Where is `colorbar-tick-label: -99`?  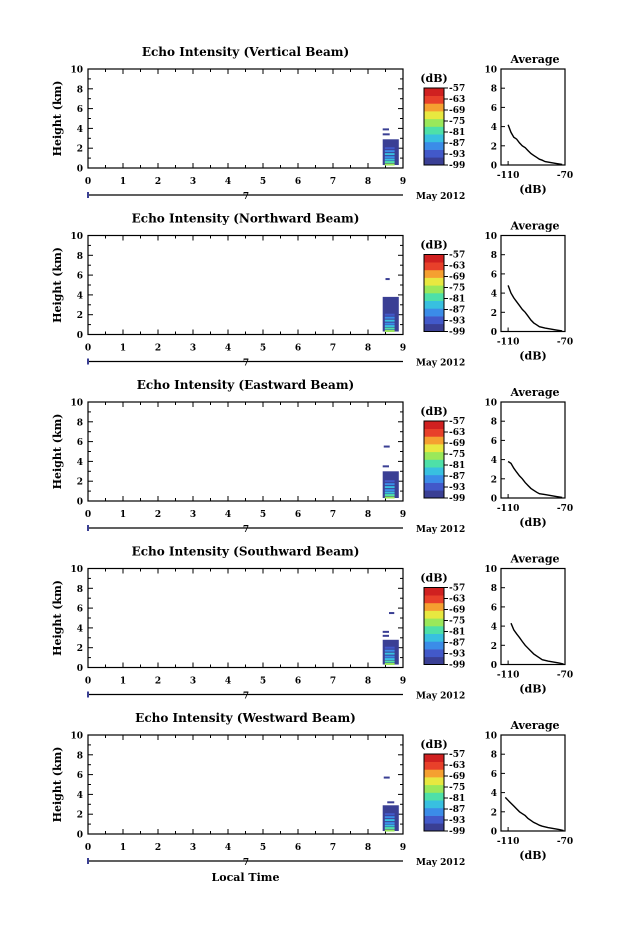
colorbar-tick-label: -99 is located at coordinates (457, 166).